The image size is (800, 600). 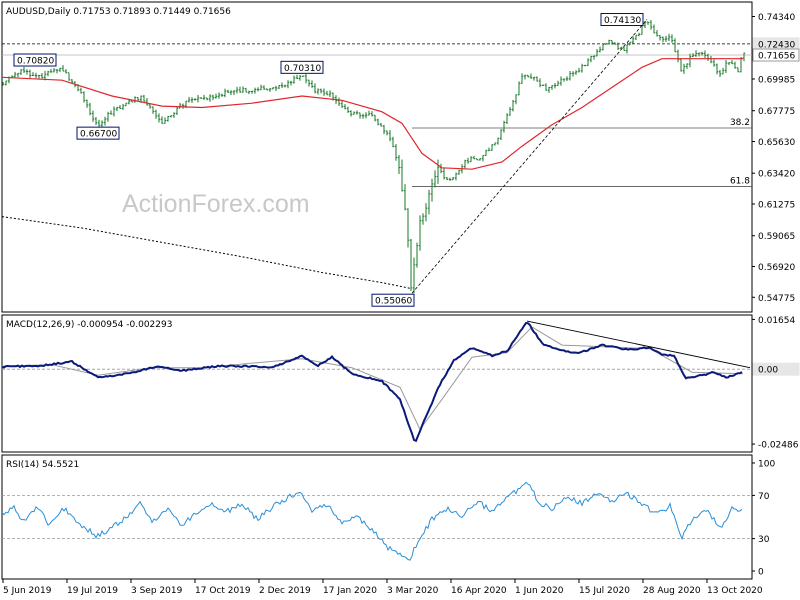 What do you see at coordinates (776, 321) in the screenshot?
I see `macd-y-tick-label: 0.01654` at bounding box center [776, 321].